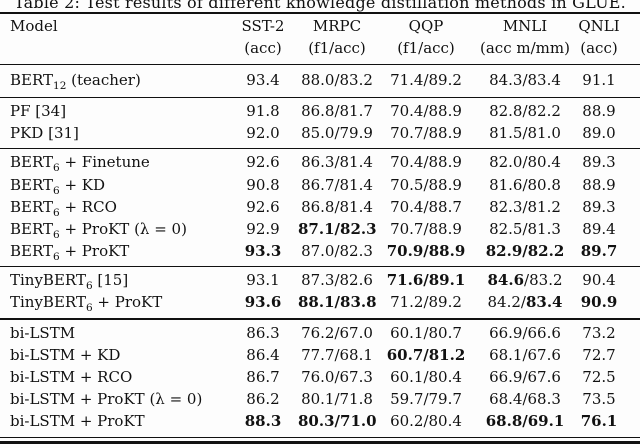 Image resolution: width=640 pixels, height=448 pixels. What do you see at coordinates (525, 110) in the screenshot?
I see `value-cell: 82.8/82.2` at bounding box center [525, 110].